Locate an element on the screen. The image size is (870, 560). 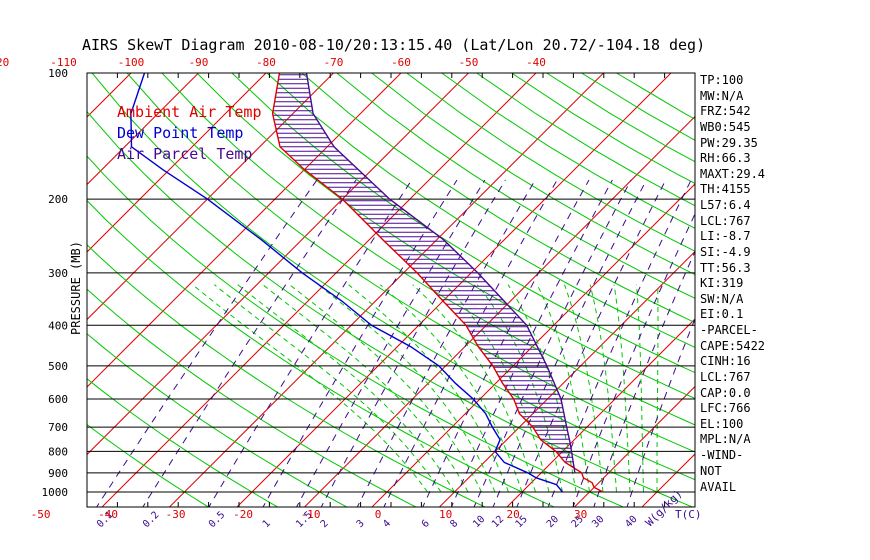
temp-tick-label-top: -110 is located at coordinates (63, 62).